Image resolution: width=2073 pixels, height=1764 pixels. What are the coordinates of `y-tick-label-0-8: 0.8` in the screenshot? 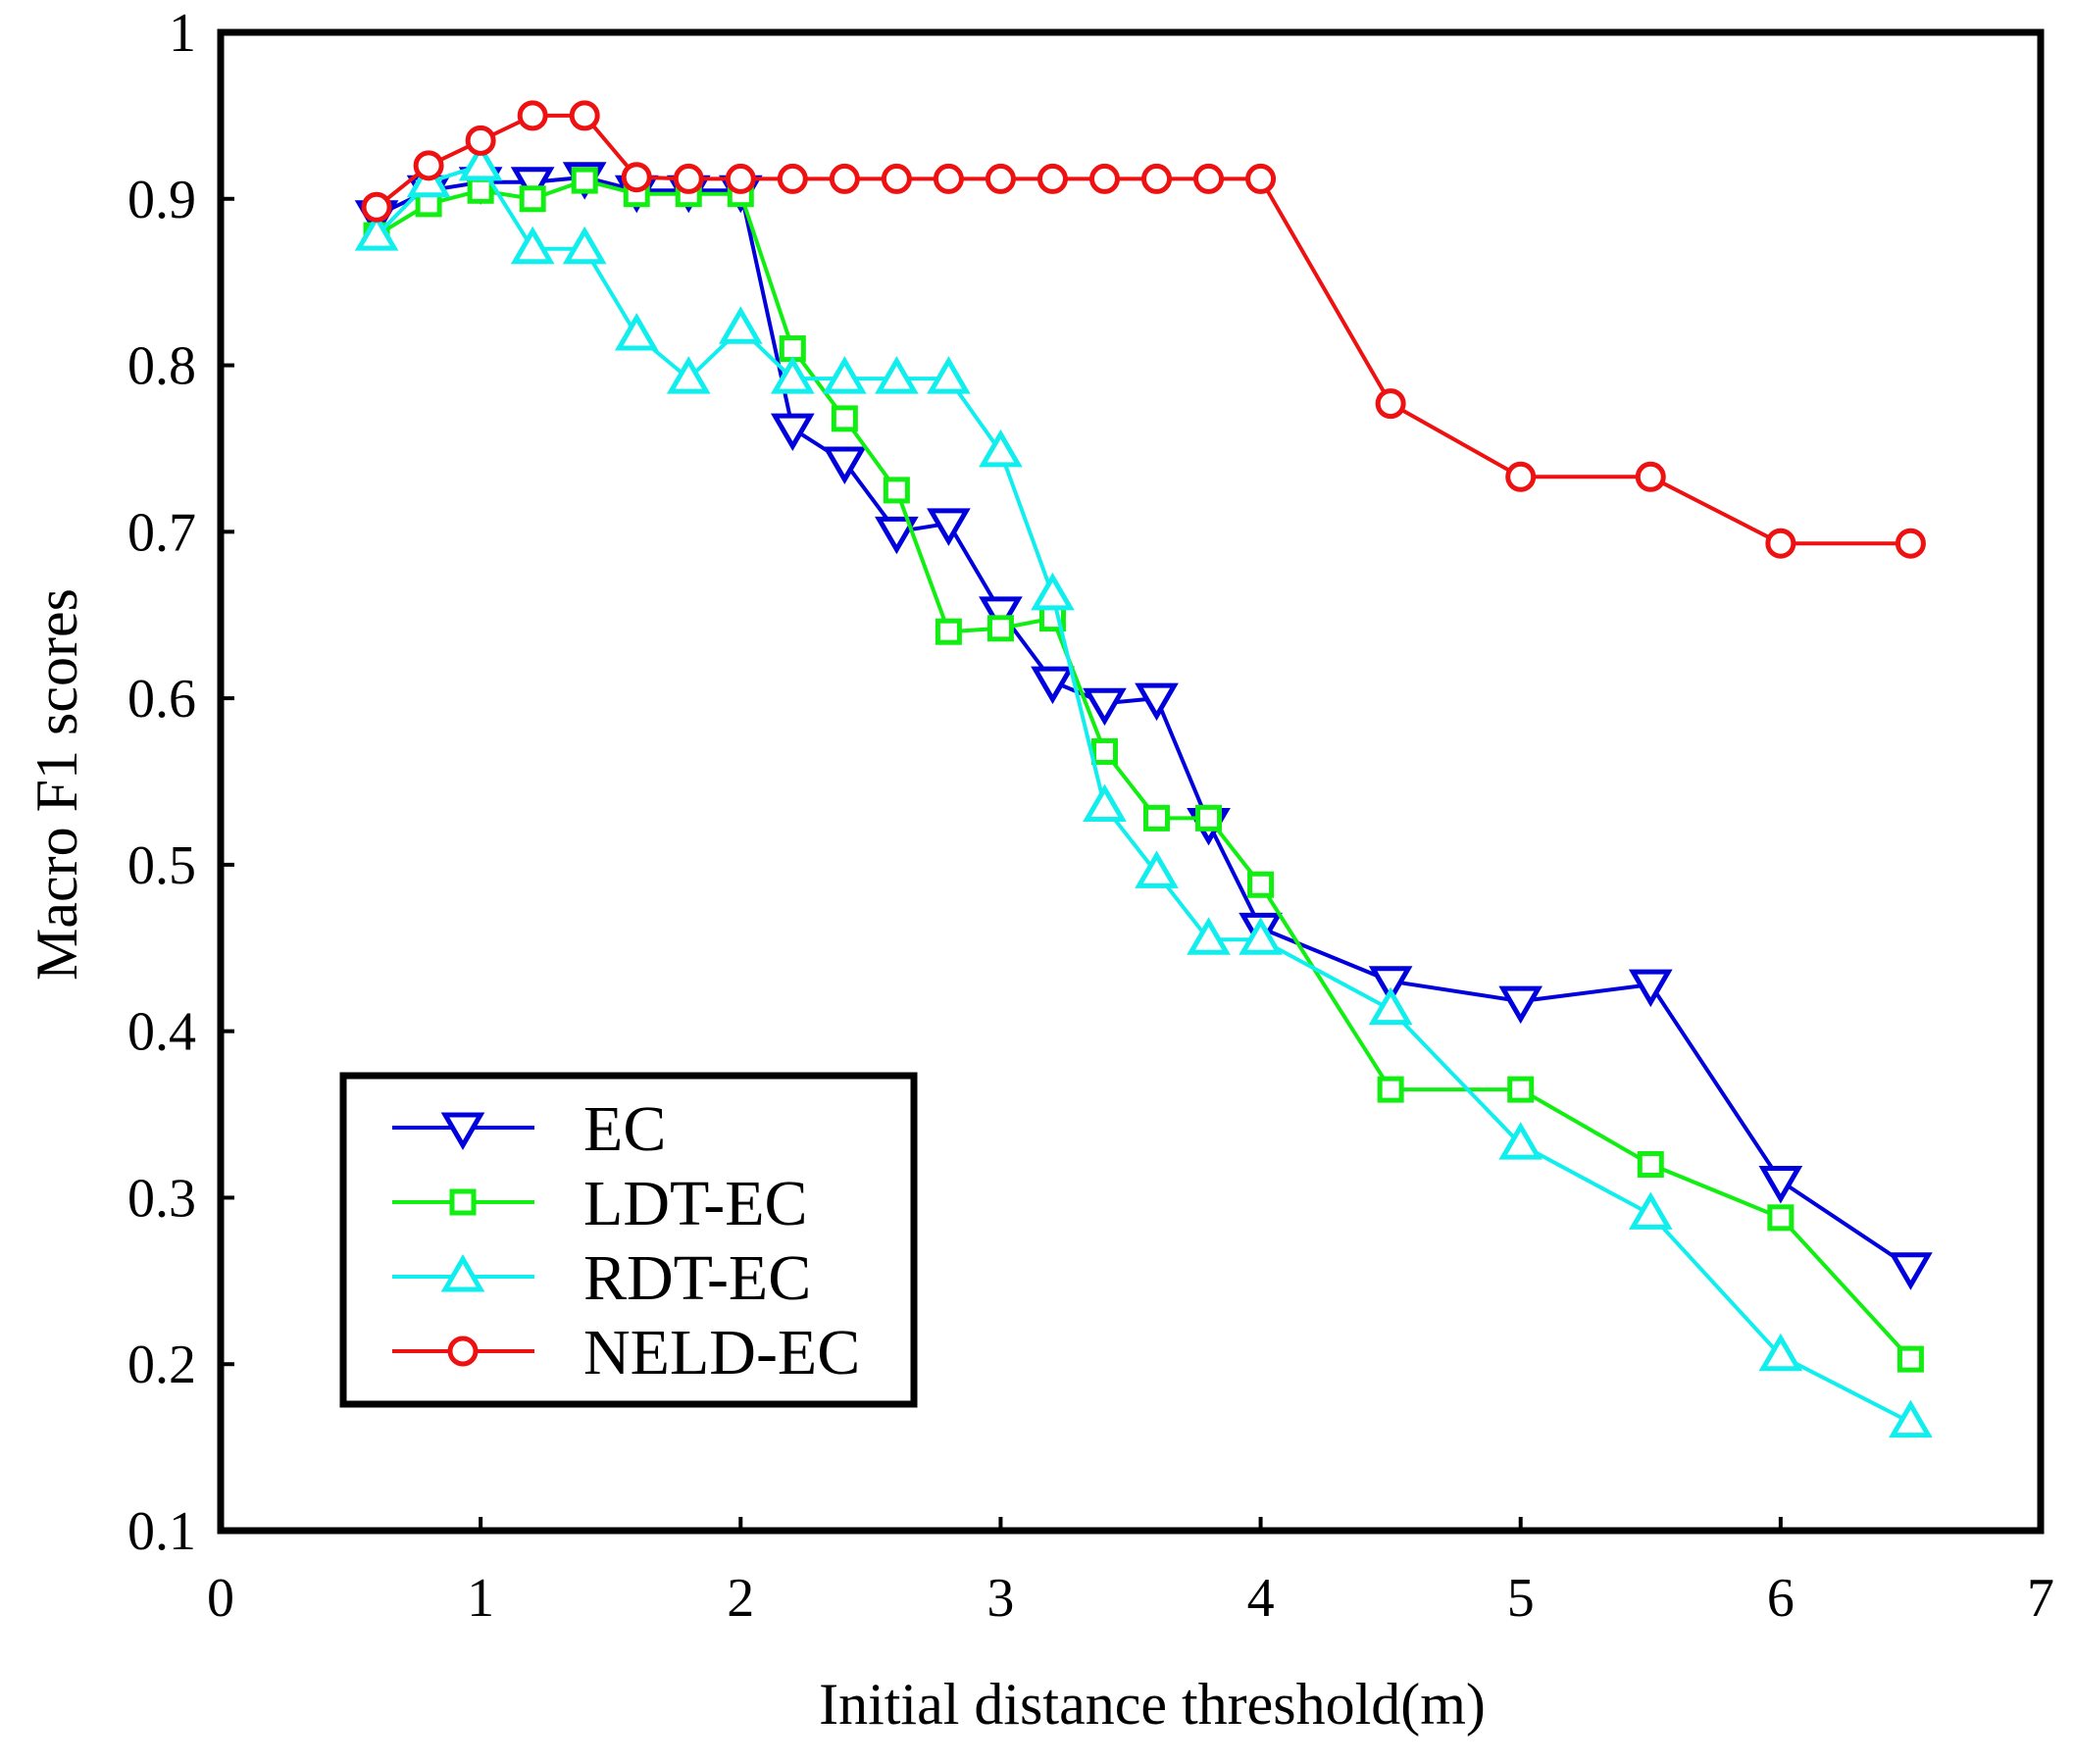 It's located at (161, 366).